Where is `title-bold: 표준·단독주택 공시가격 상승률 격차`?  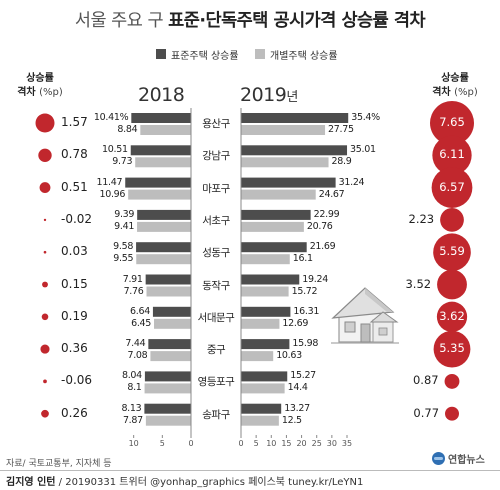
title-bold: 표준·단독주택 공시가격 상승률 격차 is located at coordinates (297, 21).